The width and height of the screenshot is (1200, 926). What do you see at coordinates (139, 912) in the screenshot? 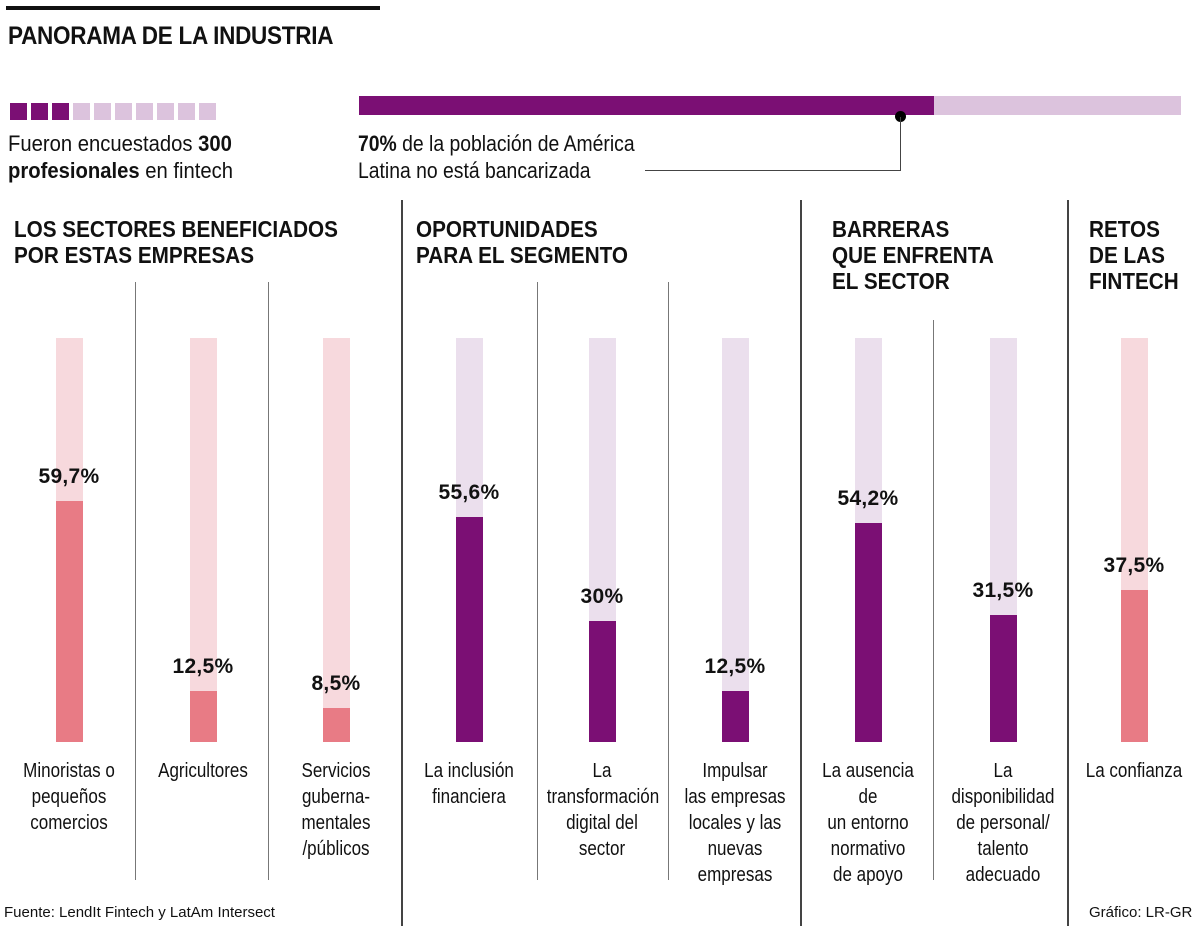
I see `source-note: Fuente: LendIt Fintech y LatAm Intersect` at bounding box center [139, 912].